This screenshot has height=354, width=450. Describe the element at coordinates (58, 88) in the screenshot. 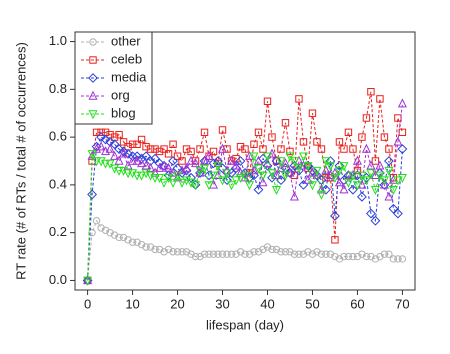

I see `y-tick-label: 0.8` at that location.